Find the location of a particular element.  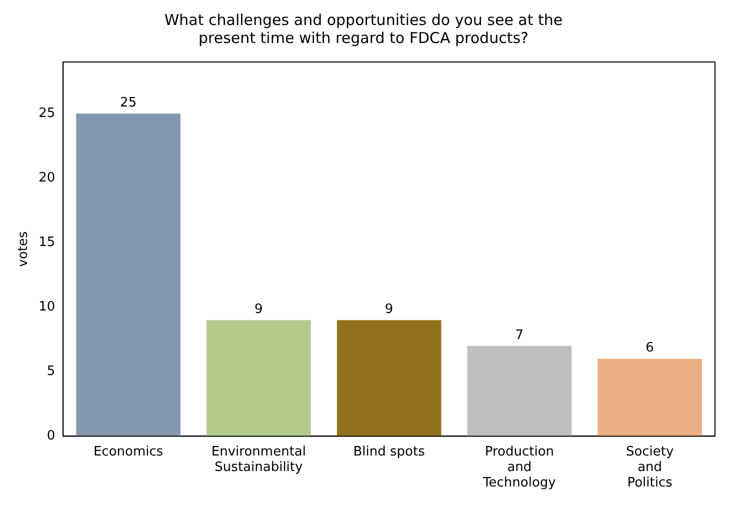

x-tick-label: Environmental Sustainability is located at coordinates (258, 459).